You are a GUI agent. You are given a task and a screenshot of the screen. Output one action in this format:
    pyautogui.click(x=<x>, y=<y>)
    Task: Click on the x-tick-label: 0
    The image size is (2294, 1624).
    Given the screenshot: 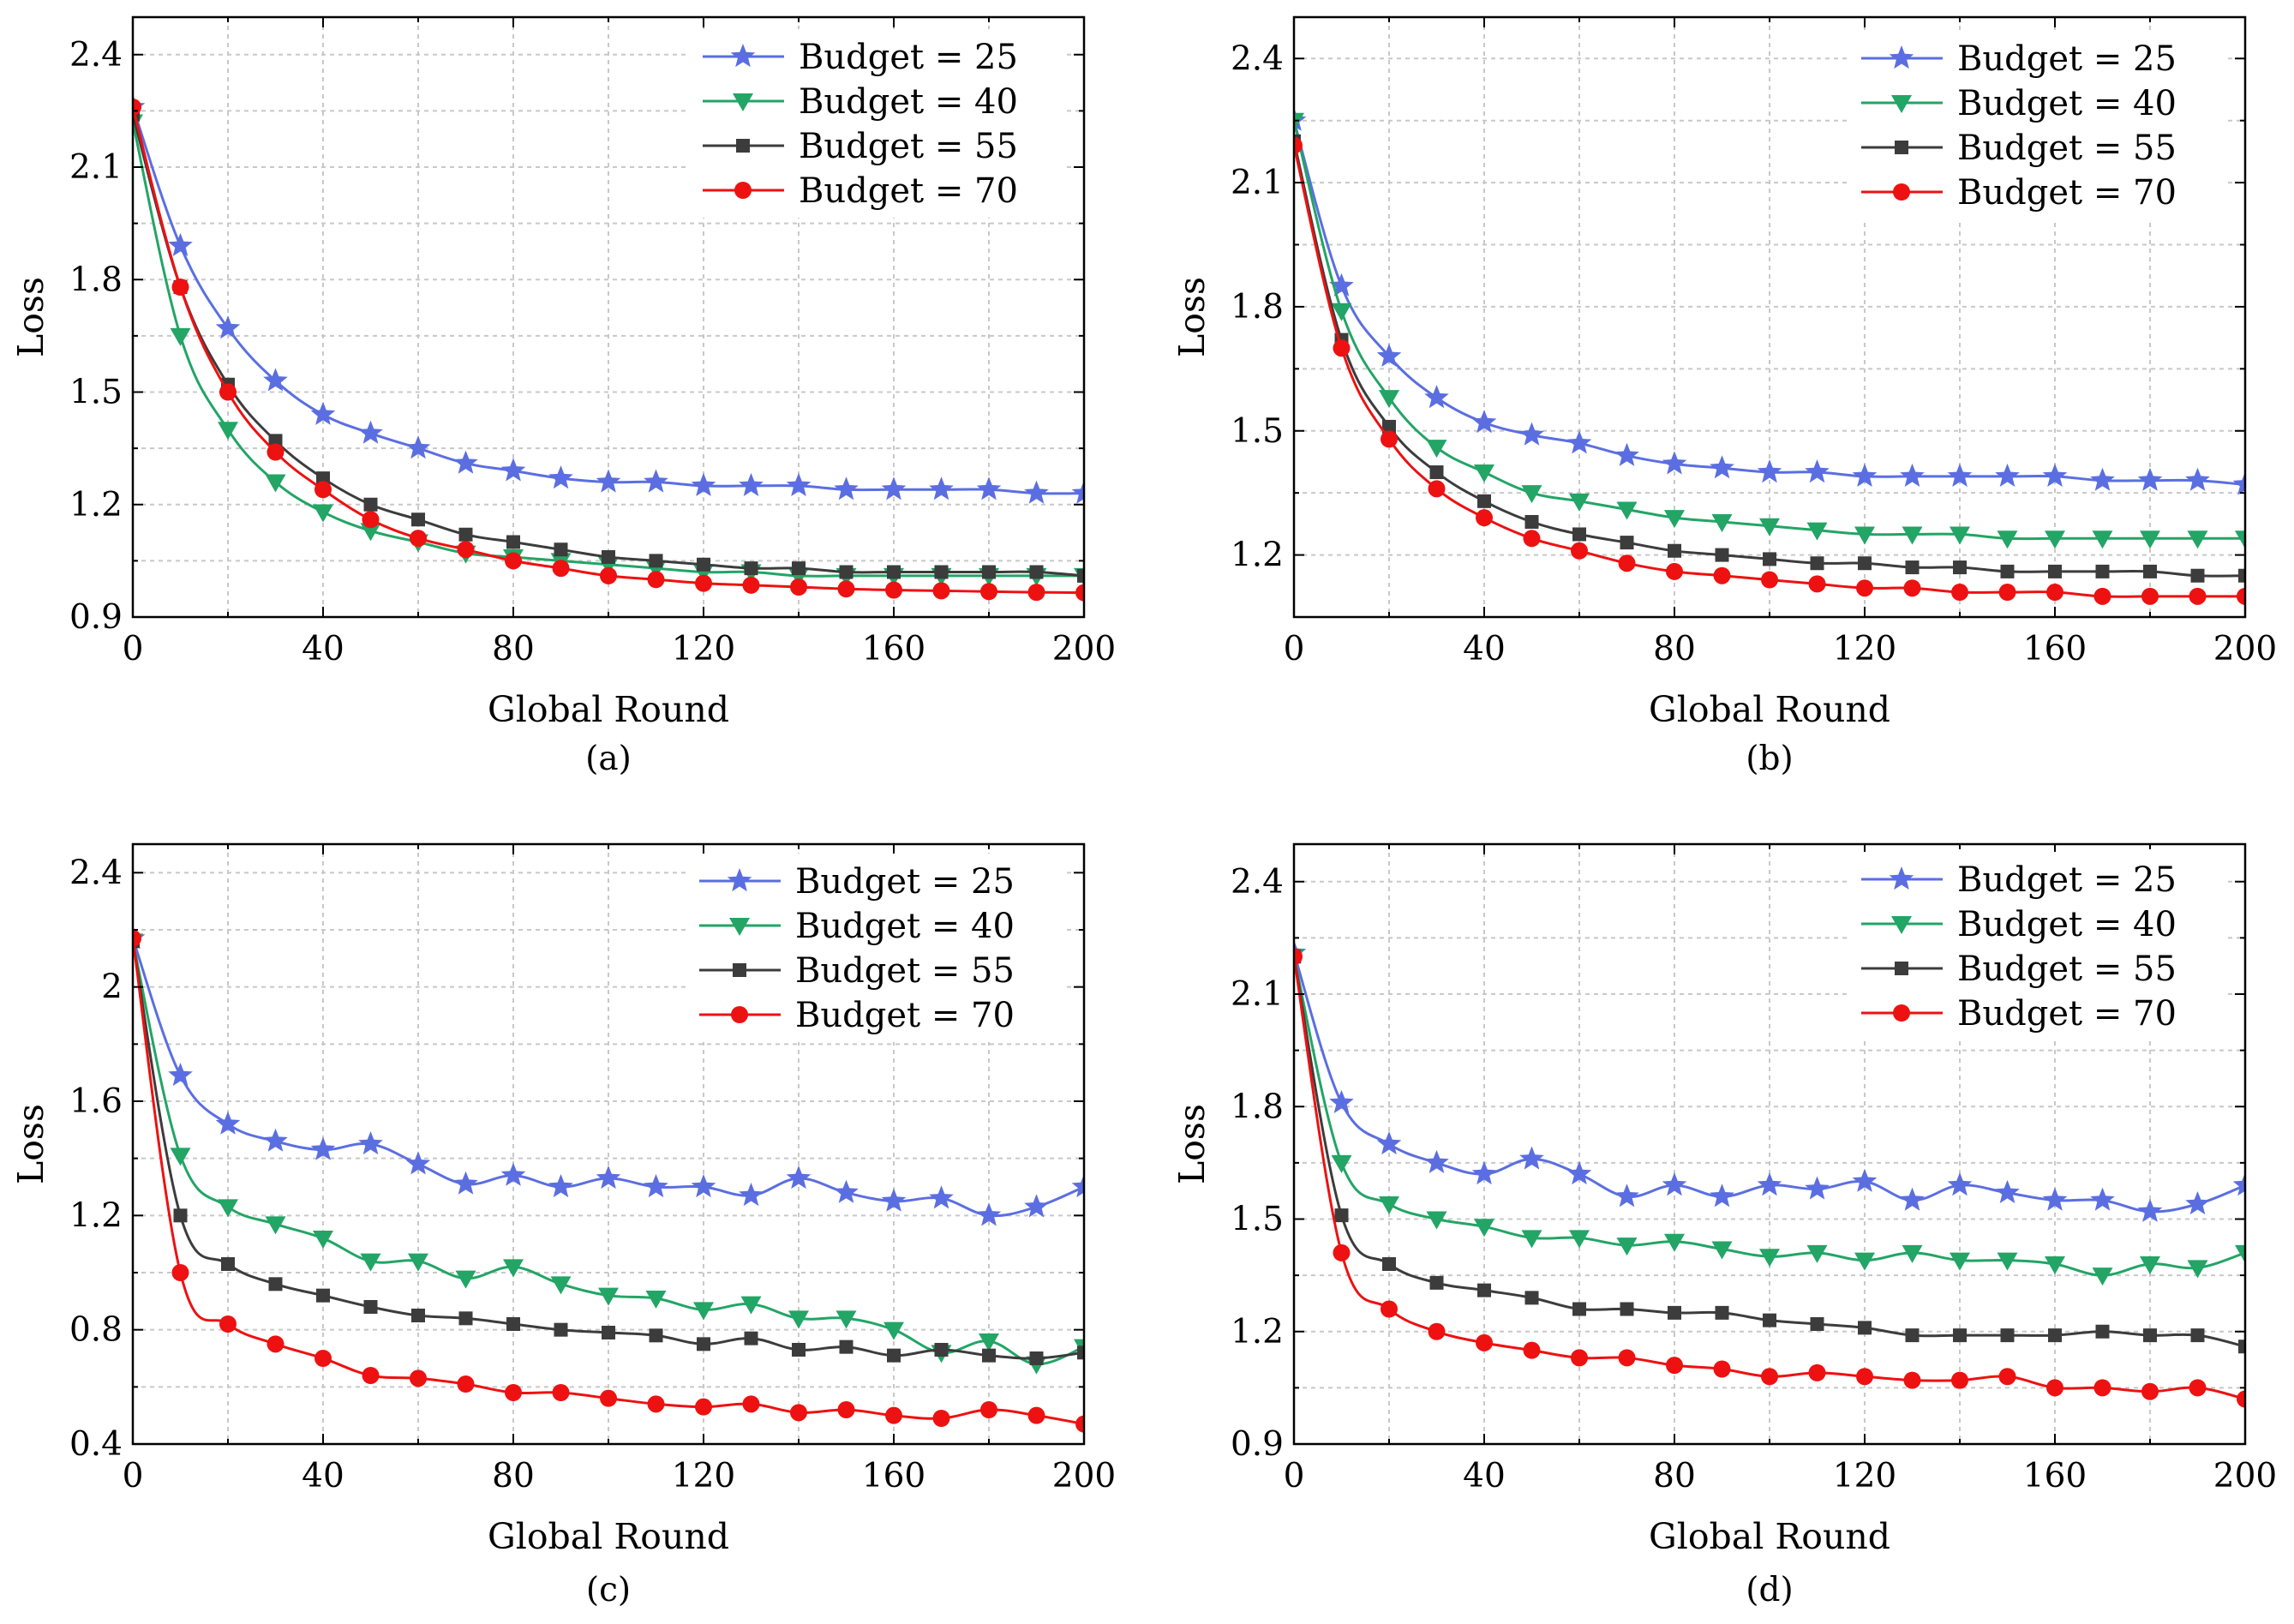 What is the action you would take?
    pyautogui.click(x=1294, y=649)
    